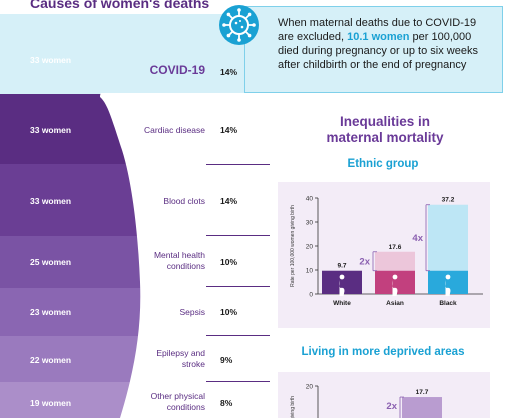 The image size is (514, 418). I want to click on inequalities-title-line2: maternal mortality, so click(385, 137).